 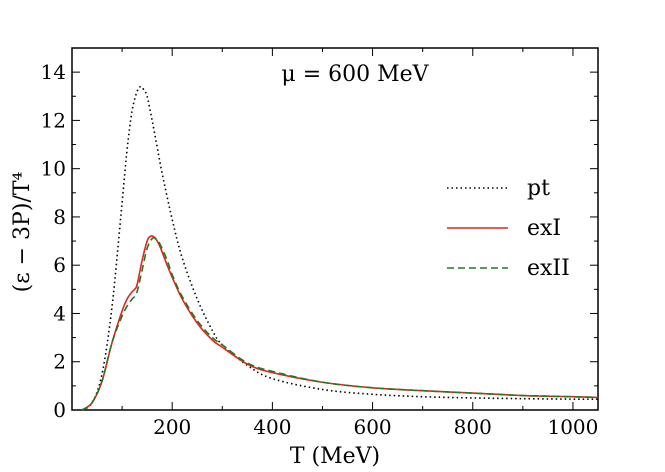 What do you see at coordinates (538, 188) in the screenshot?
I see `legend-label-pt: pt` at bounding box center [538, 188].